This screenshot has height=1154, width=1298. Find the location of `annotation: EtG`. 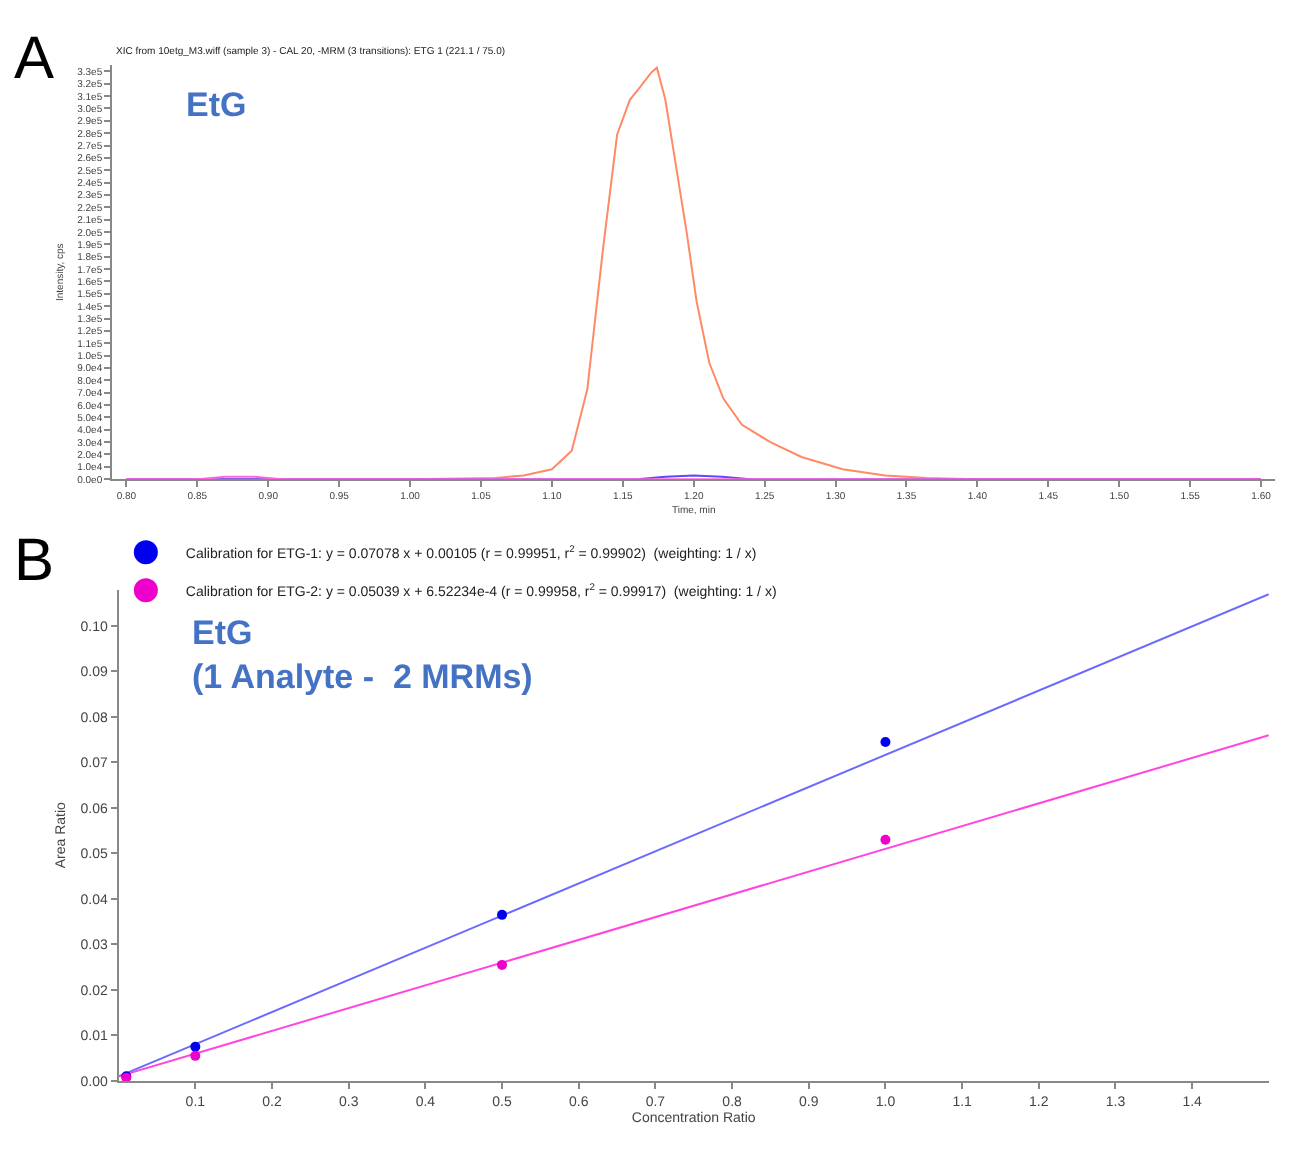

annotation: EtG is located at coordinates (216, 105).